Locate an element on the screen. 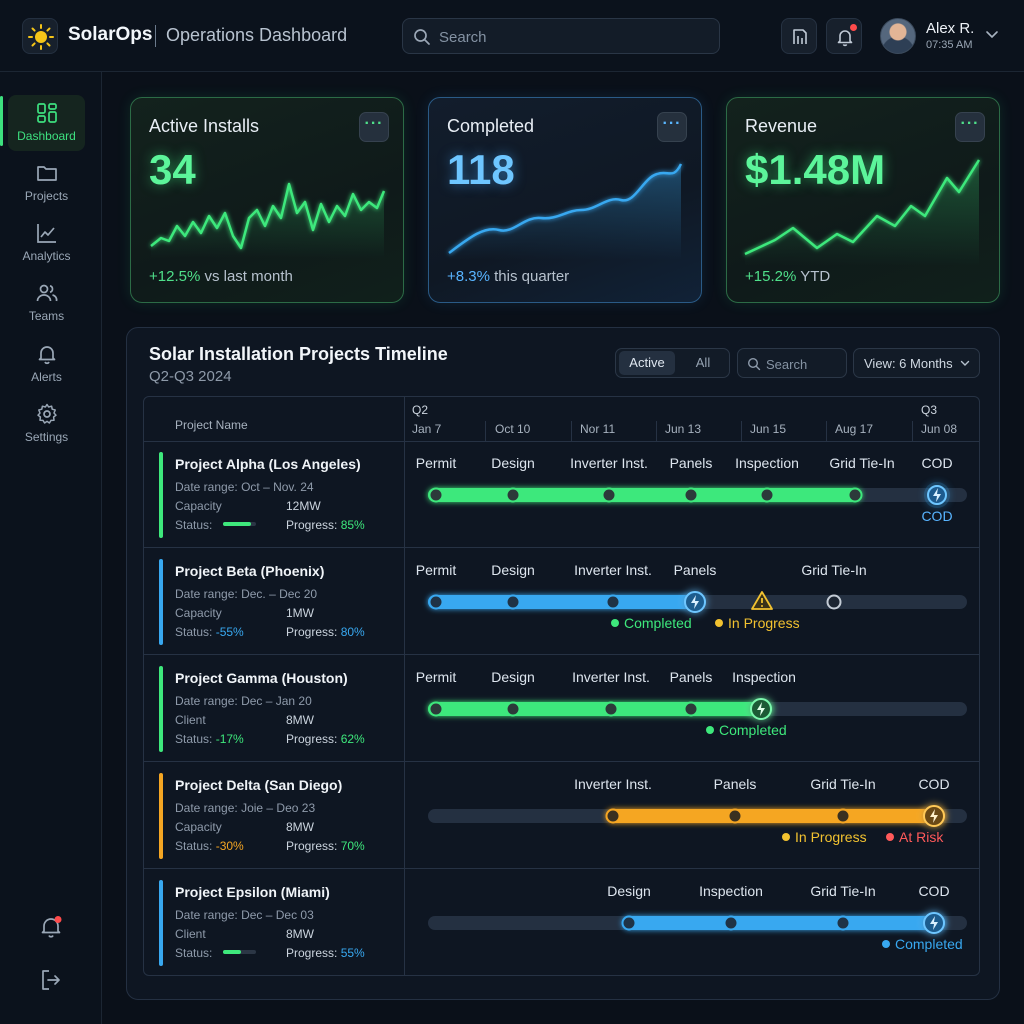 This screenshot has width=1024, height=1024. milestone-label: Panels is located at coordinates (695, 570).